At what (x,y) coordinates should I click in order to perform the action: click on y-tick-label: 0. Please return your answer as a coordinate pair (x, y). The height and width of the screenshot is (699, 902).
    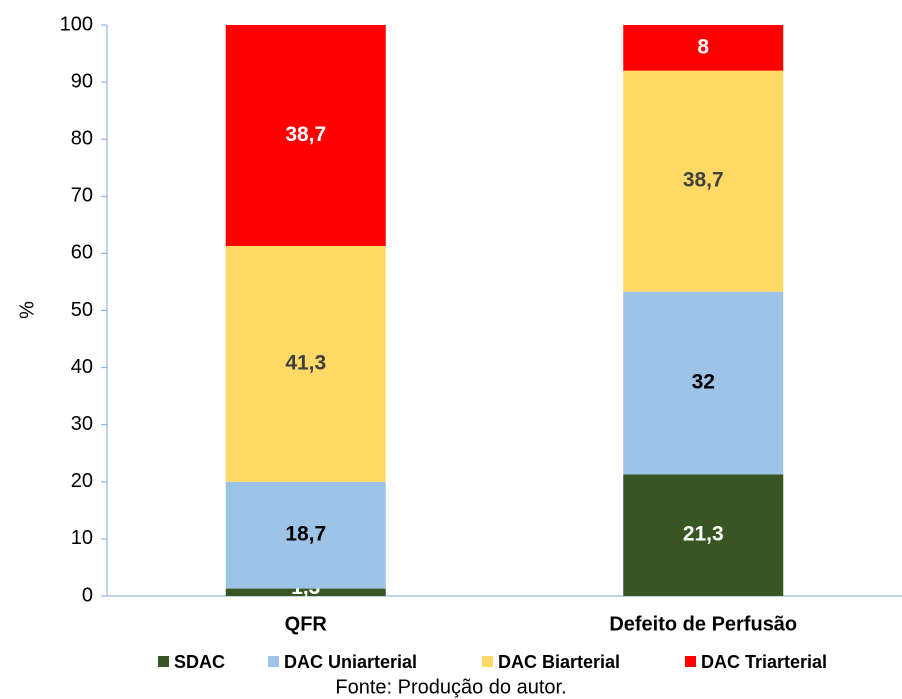
    Looking at the image, I should click on (87, 595).